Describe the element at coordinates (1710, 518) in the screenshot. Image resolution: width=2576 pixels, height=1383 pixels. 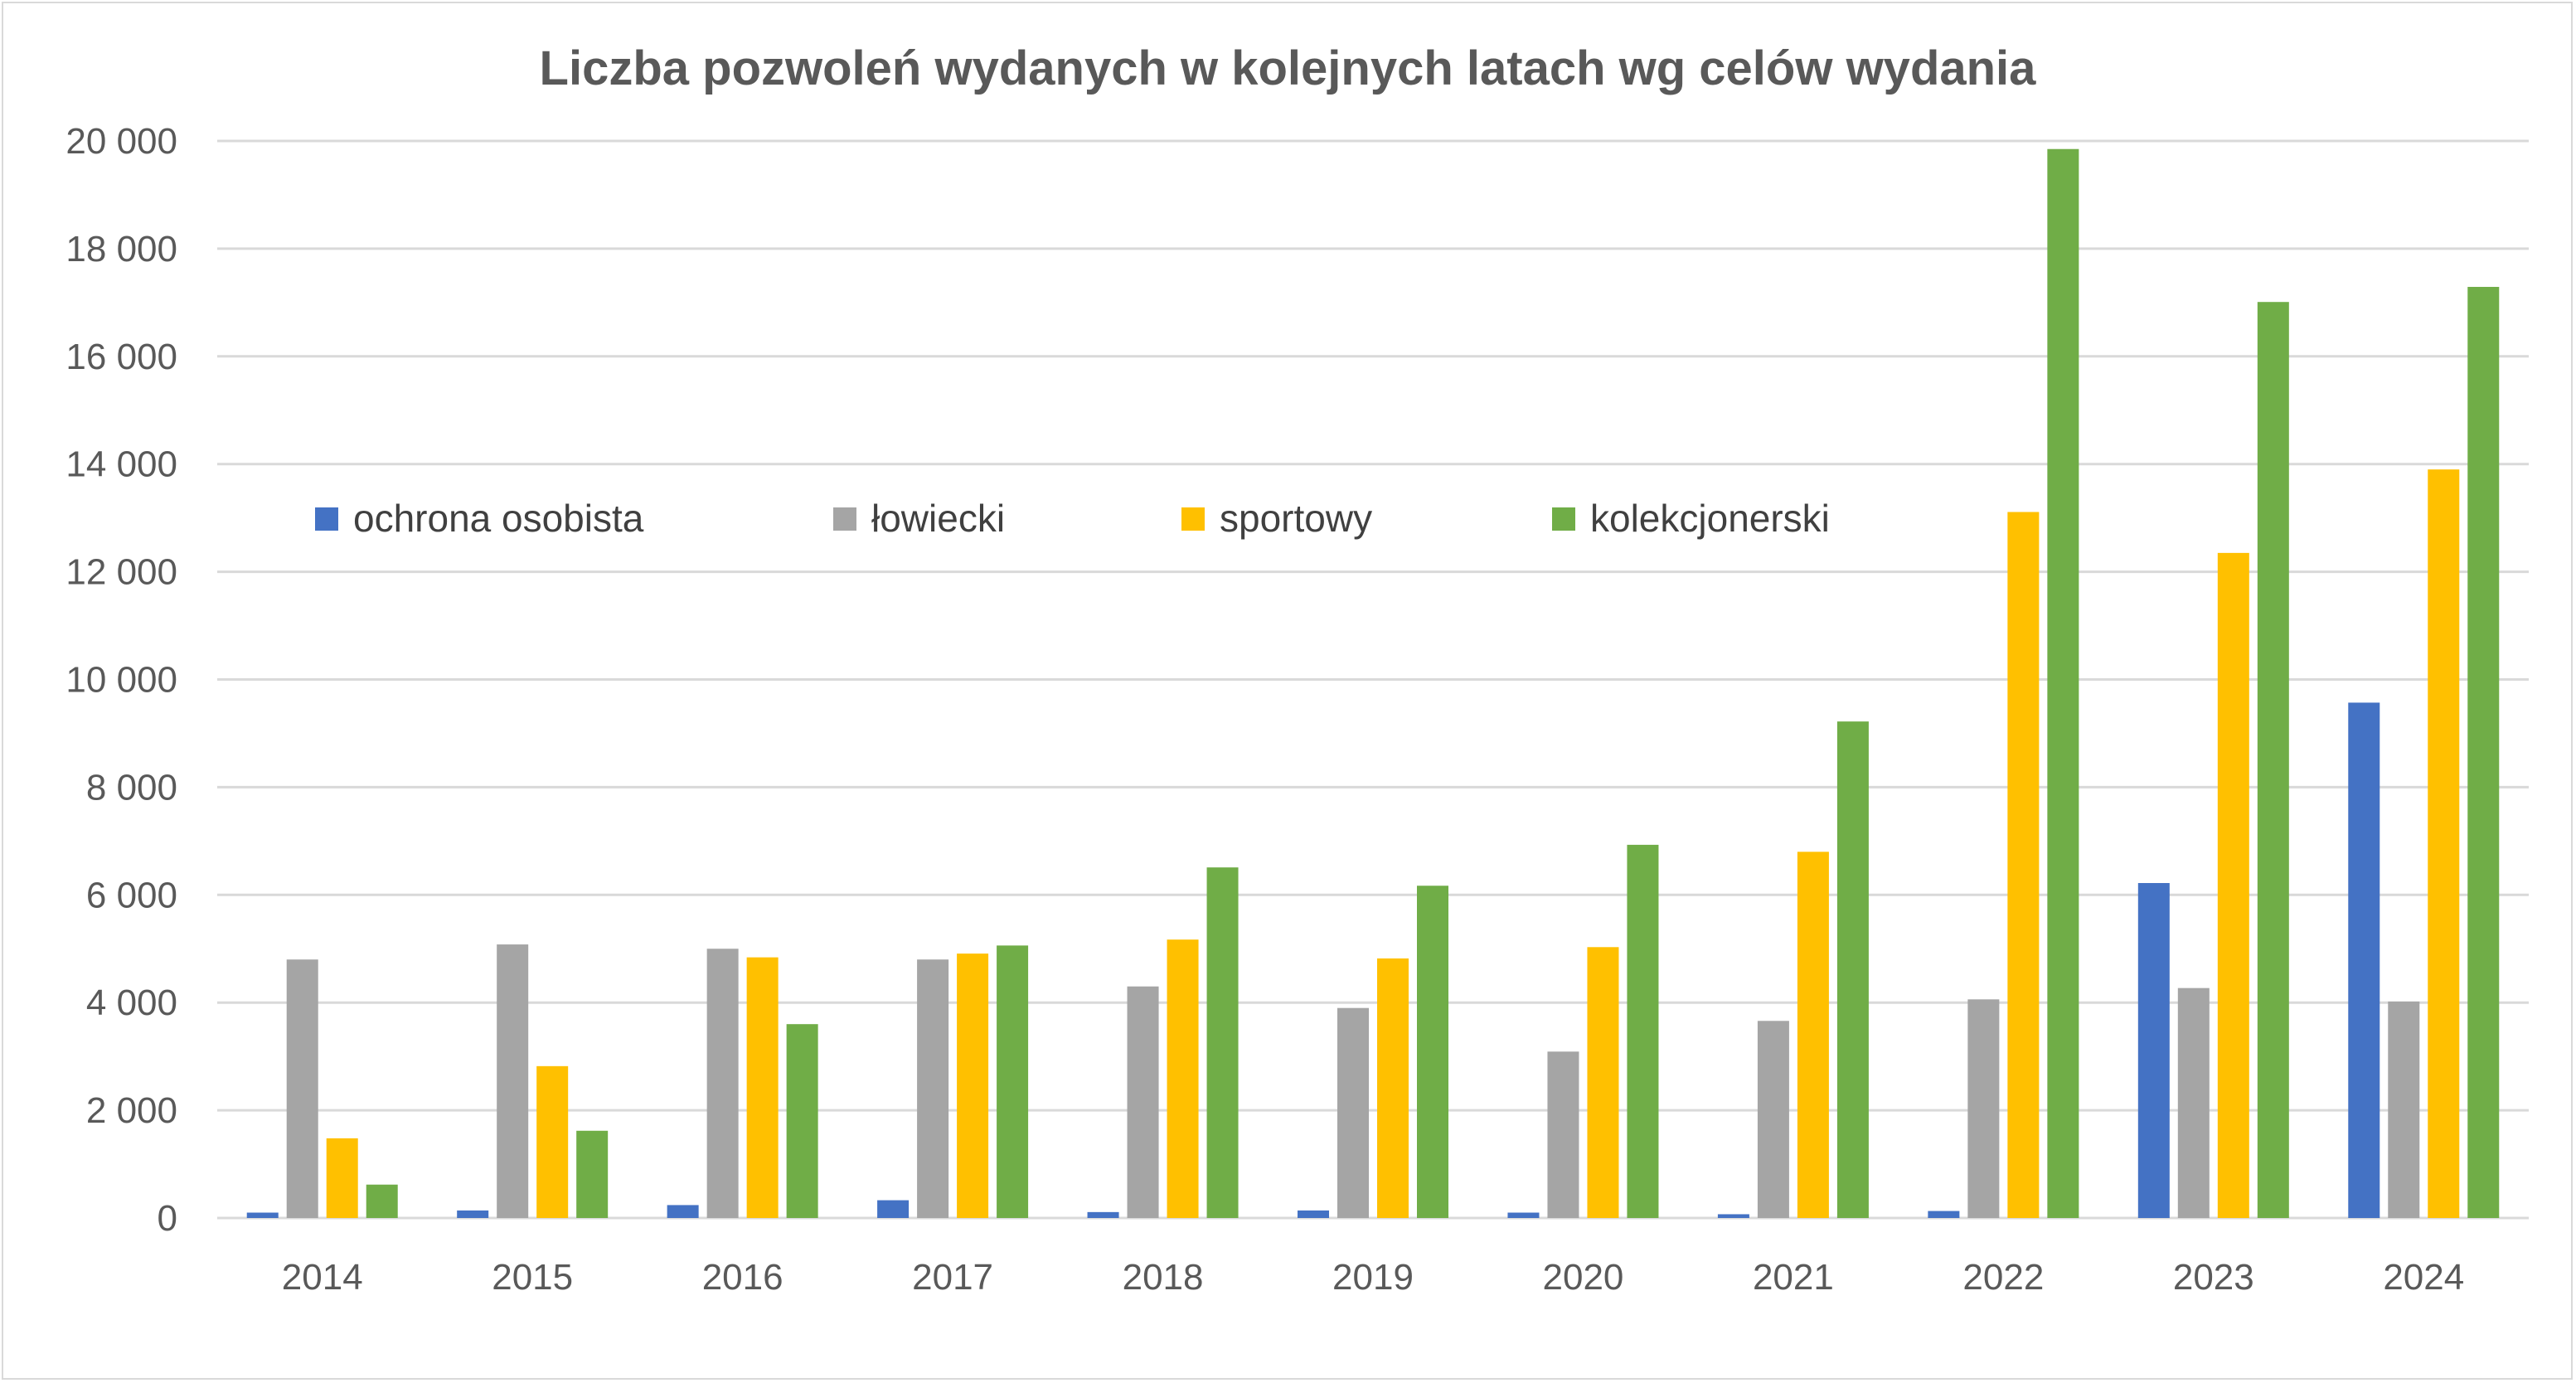
I see `legend-label: kolekcjonerski` at that location.